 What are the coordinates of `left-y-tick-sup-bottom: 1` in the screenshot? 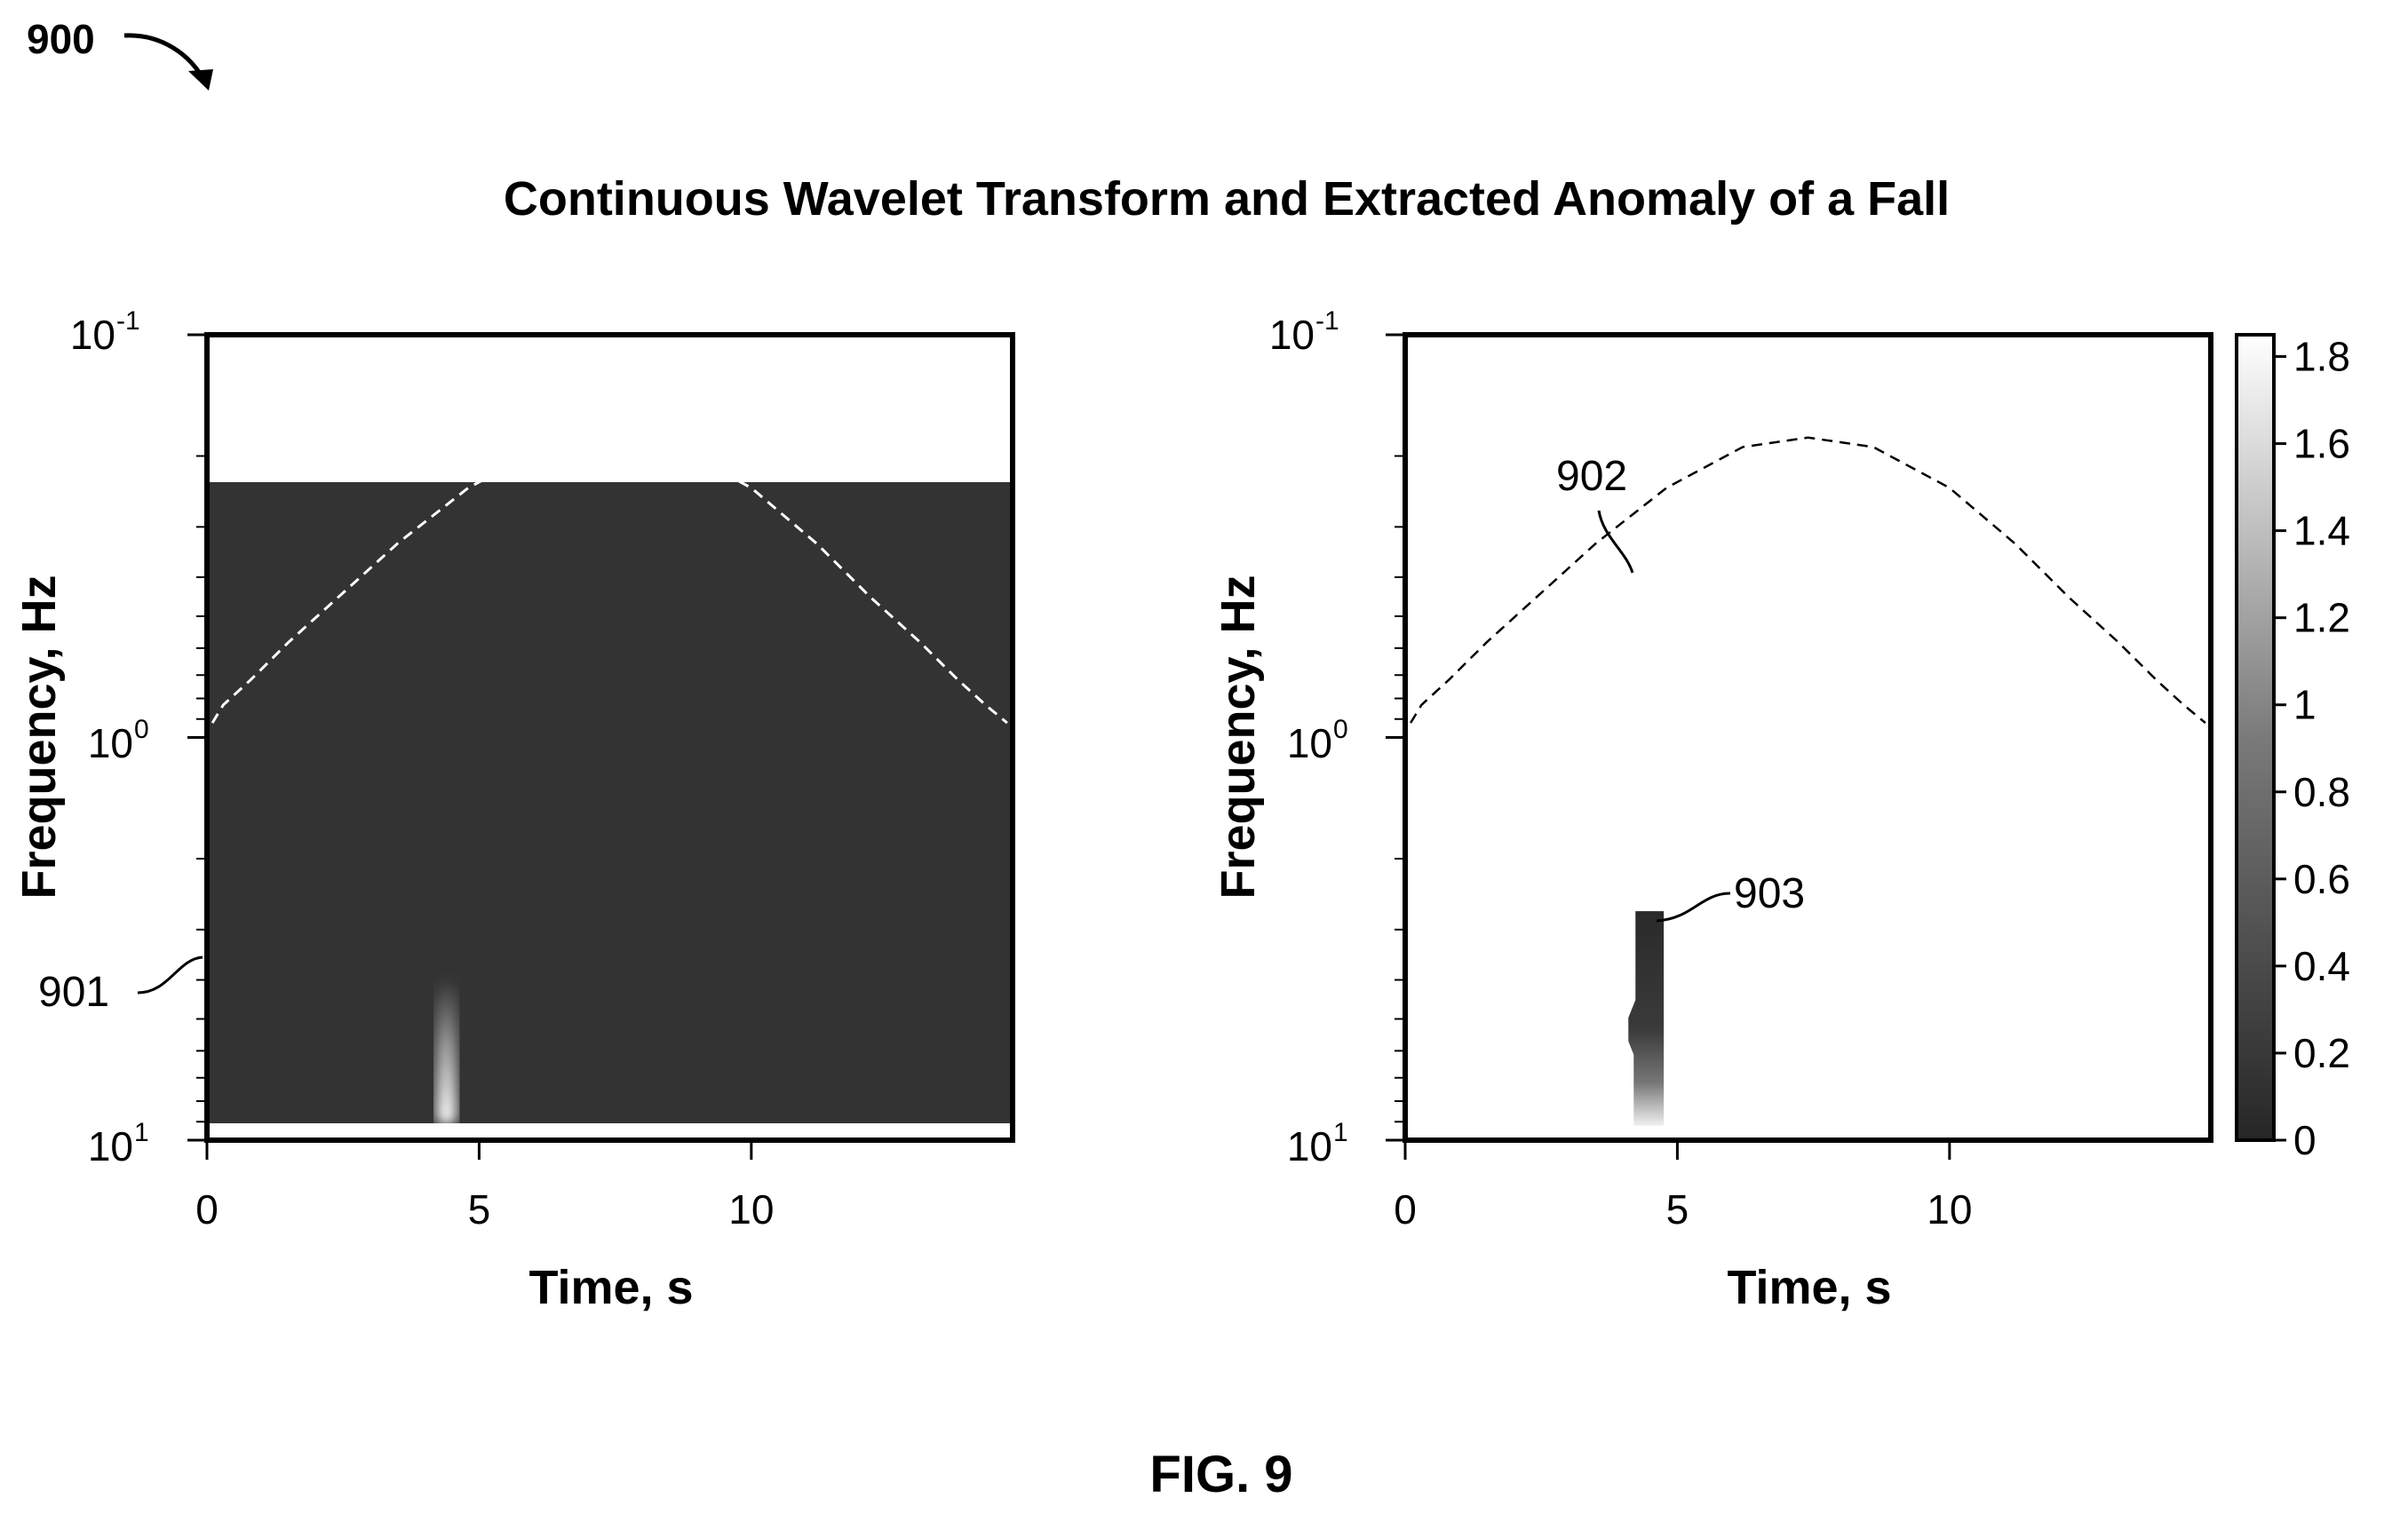 It's located at (141, 1132).